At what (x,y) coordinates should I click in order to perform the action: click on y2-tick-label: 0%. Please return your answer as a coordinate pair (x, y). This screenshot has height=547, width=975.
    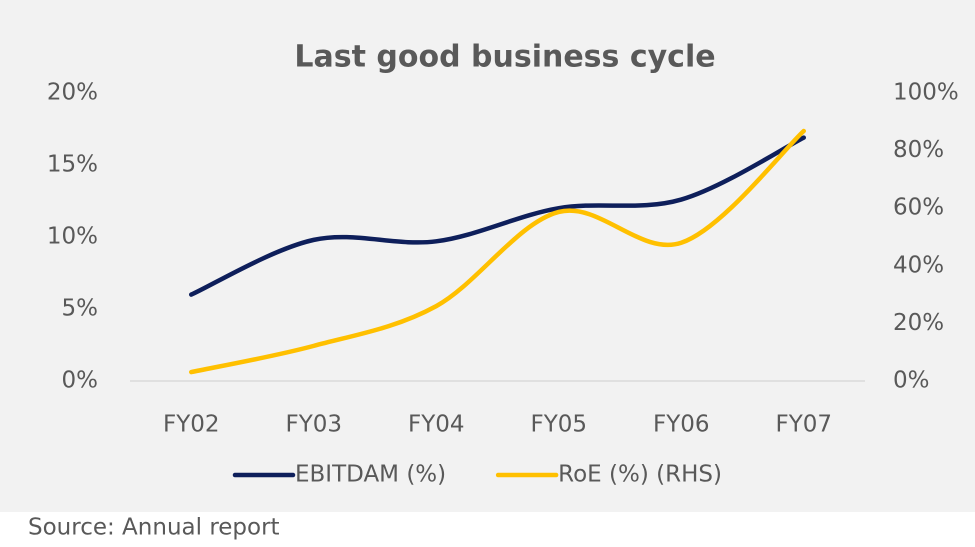
    Looking at the image, I should click on (911, 381).